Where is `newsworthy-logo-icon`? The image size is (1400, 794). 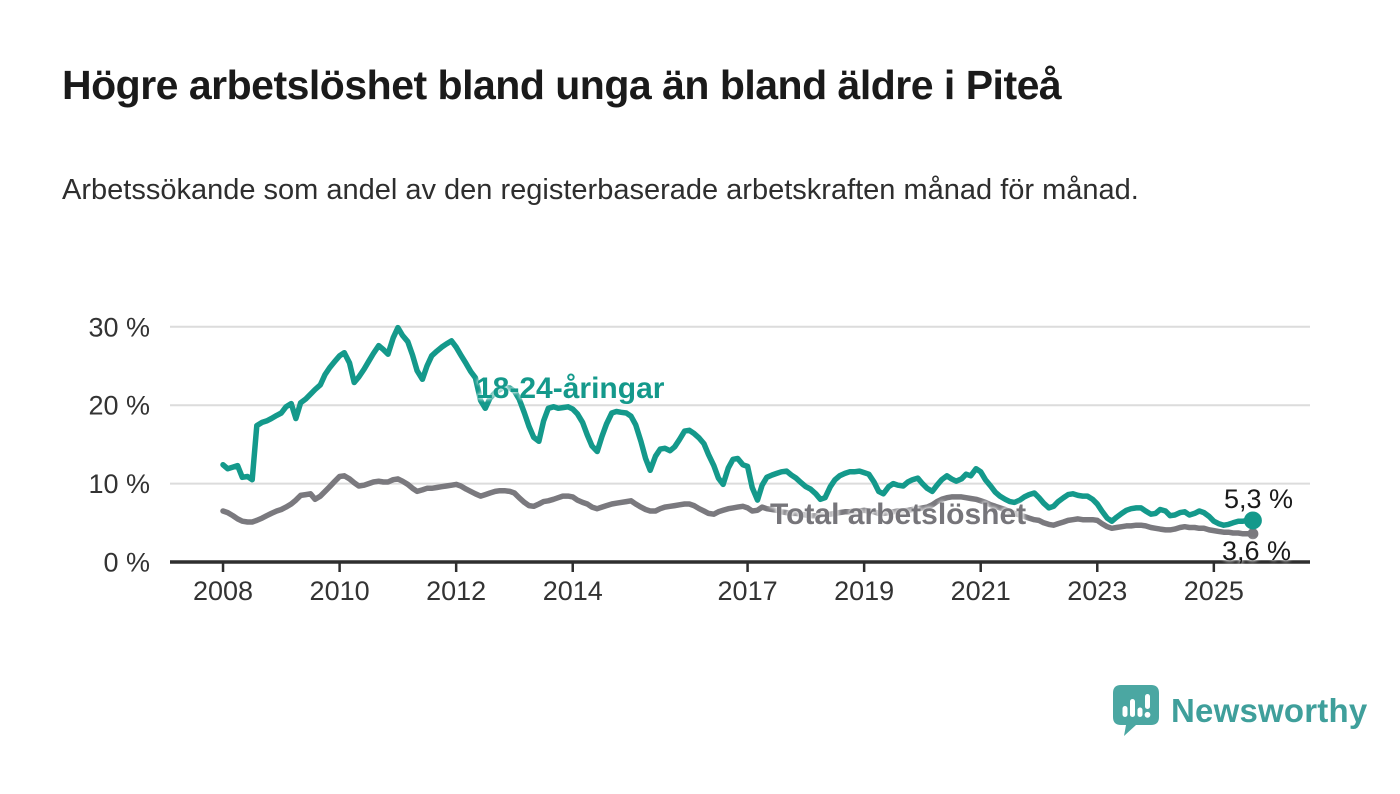 newsworthy-logo-icon is located at coordinates (1136, 710).